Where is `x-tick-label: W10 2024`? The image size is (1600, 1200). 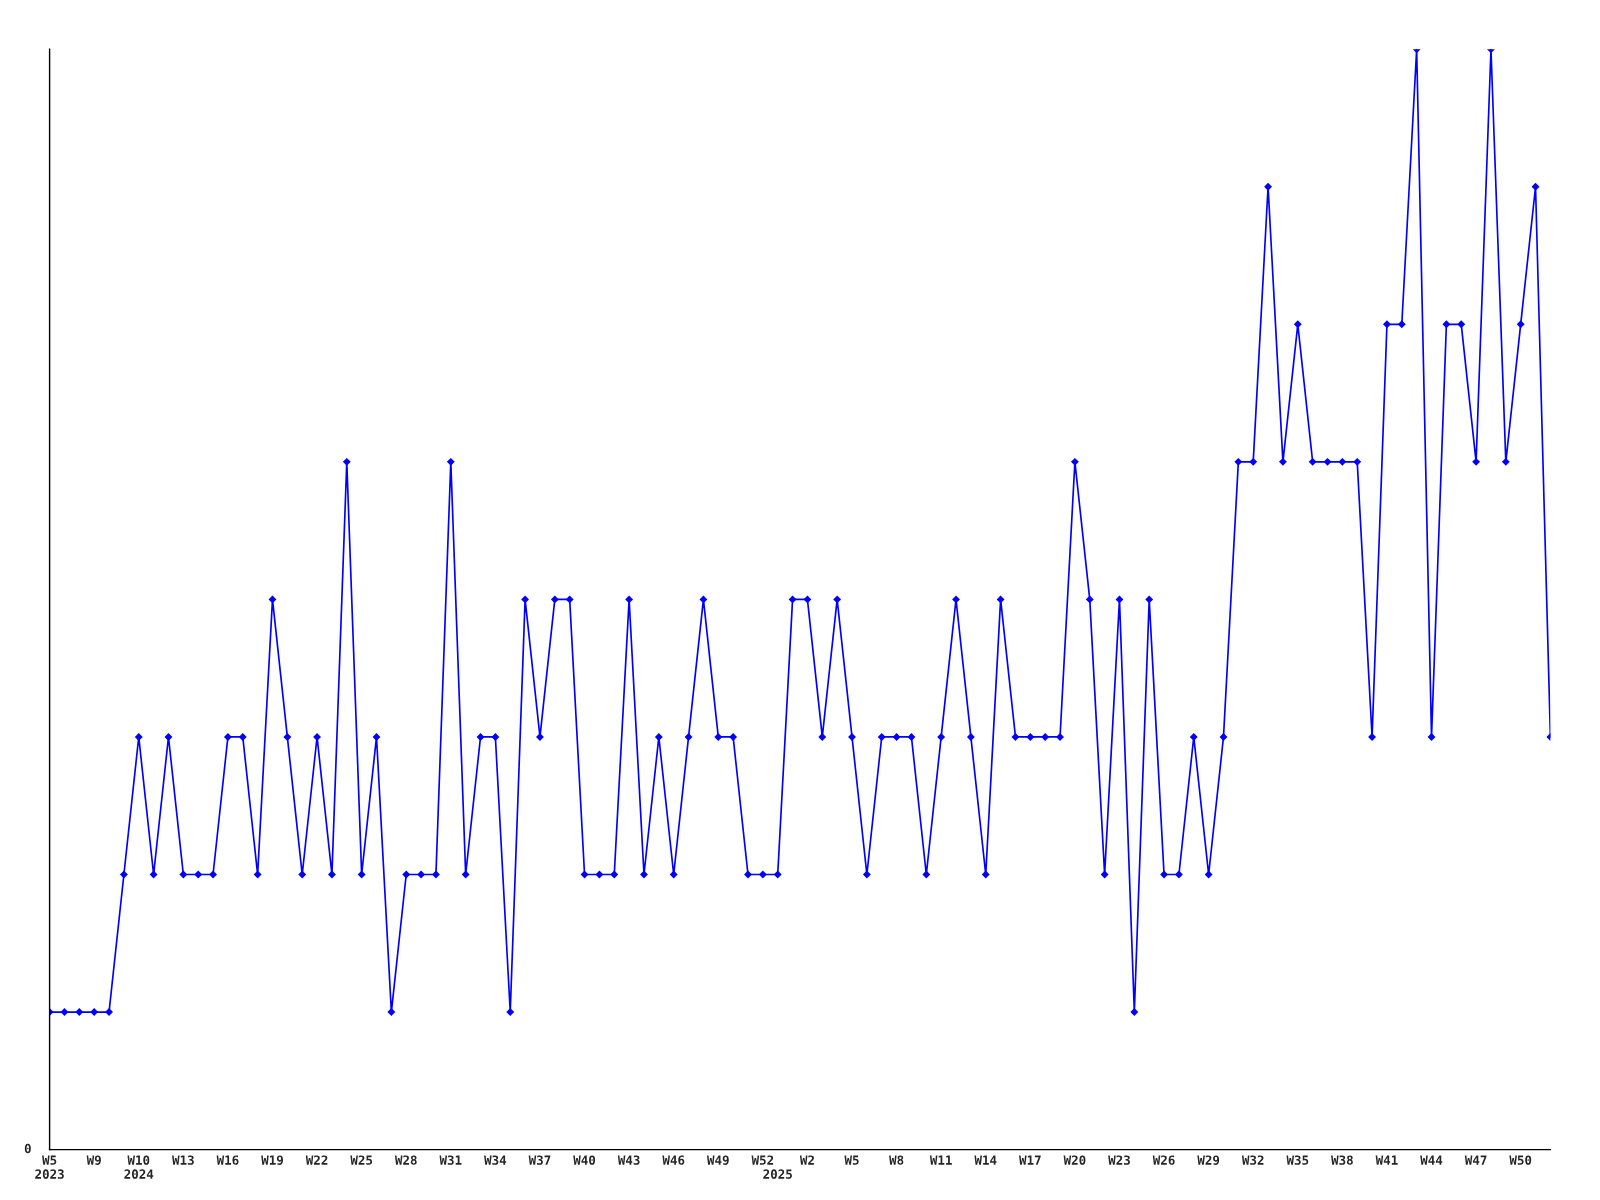 x-tick-label: W10 2024 is located at coordinates (139, 1167).